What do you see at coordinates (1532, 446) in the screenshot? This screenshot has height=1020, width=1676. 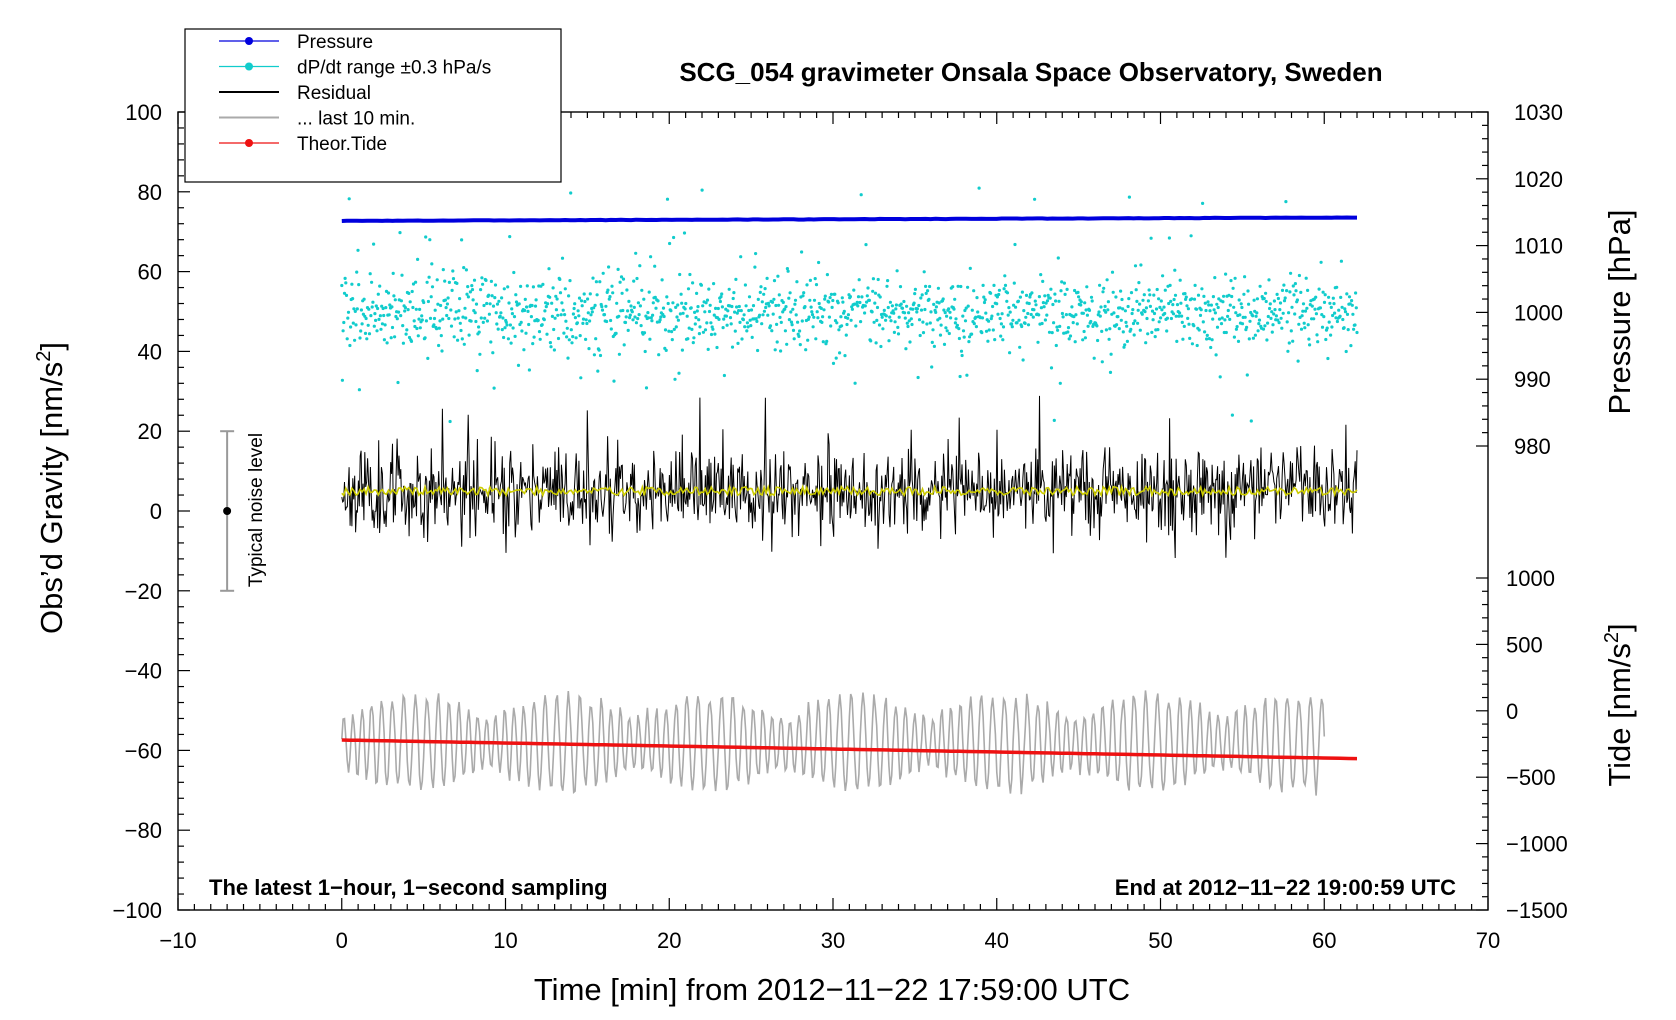 I see `pressure-tick-label: 980` at bounding box center [1532, 446].